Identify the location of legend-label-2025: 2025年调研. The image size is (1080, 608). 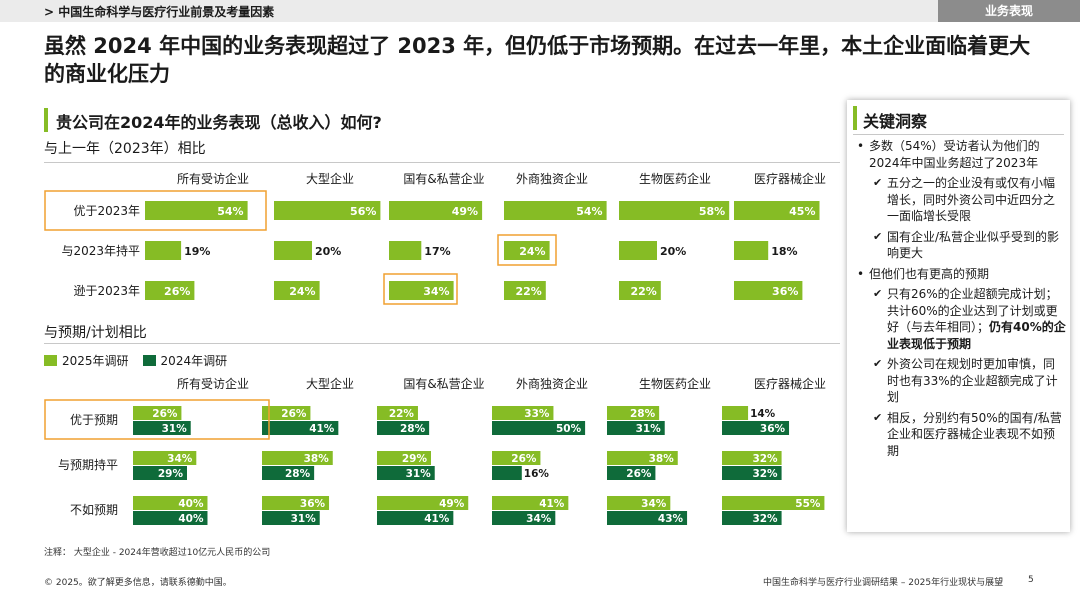
(95, 361).